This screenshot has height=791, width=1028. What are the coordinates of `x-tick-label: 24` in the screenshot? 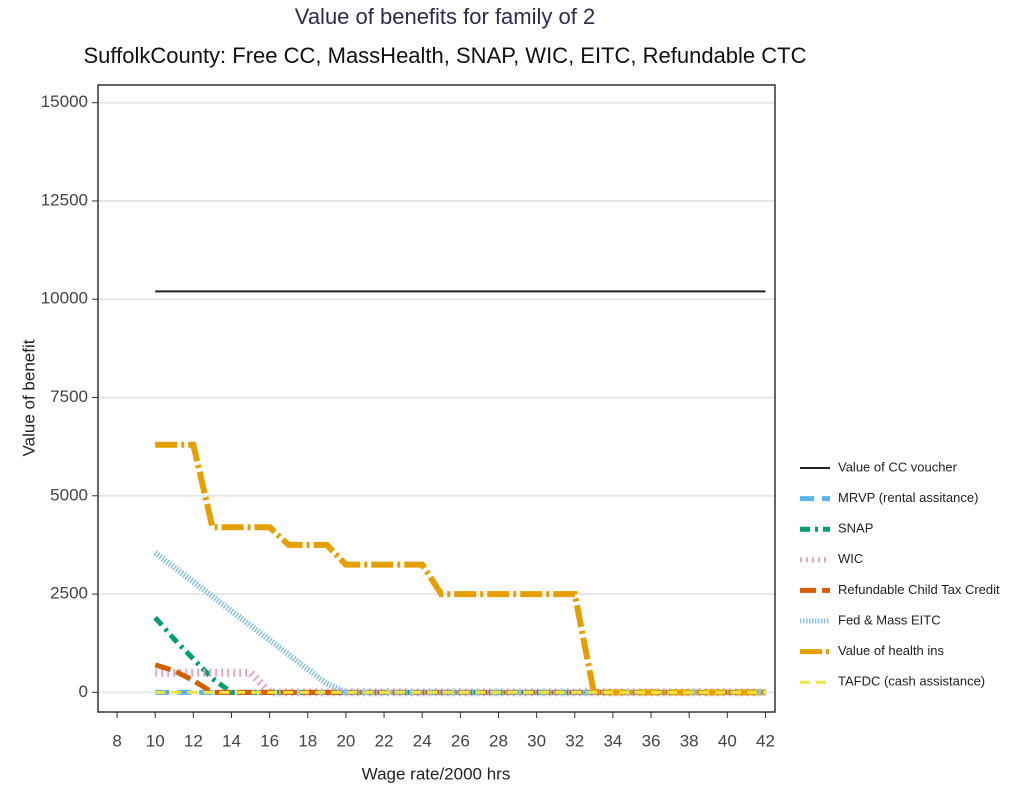 It's located at (422, 740).